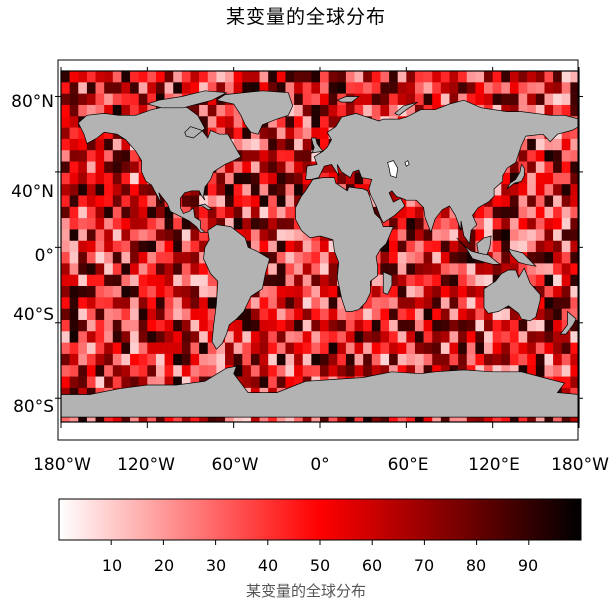 Image resolution: width=612 pixels, height=601 pixels. Describe the element at coordinates (44, 256) in the screenshot. I see `lat-label-0: 0°` at that location.